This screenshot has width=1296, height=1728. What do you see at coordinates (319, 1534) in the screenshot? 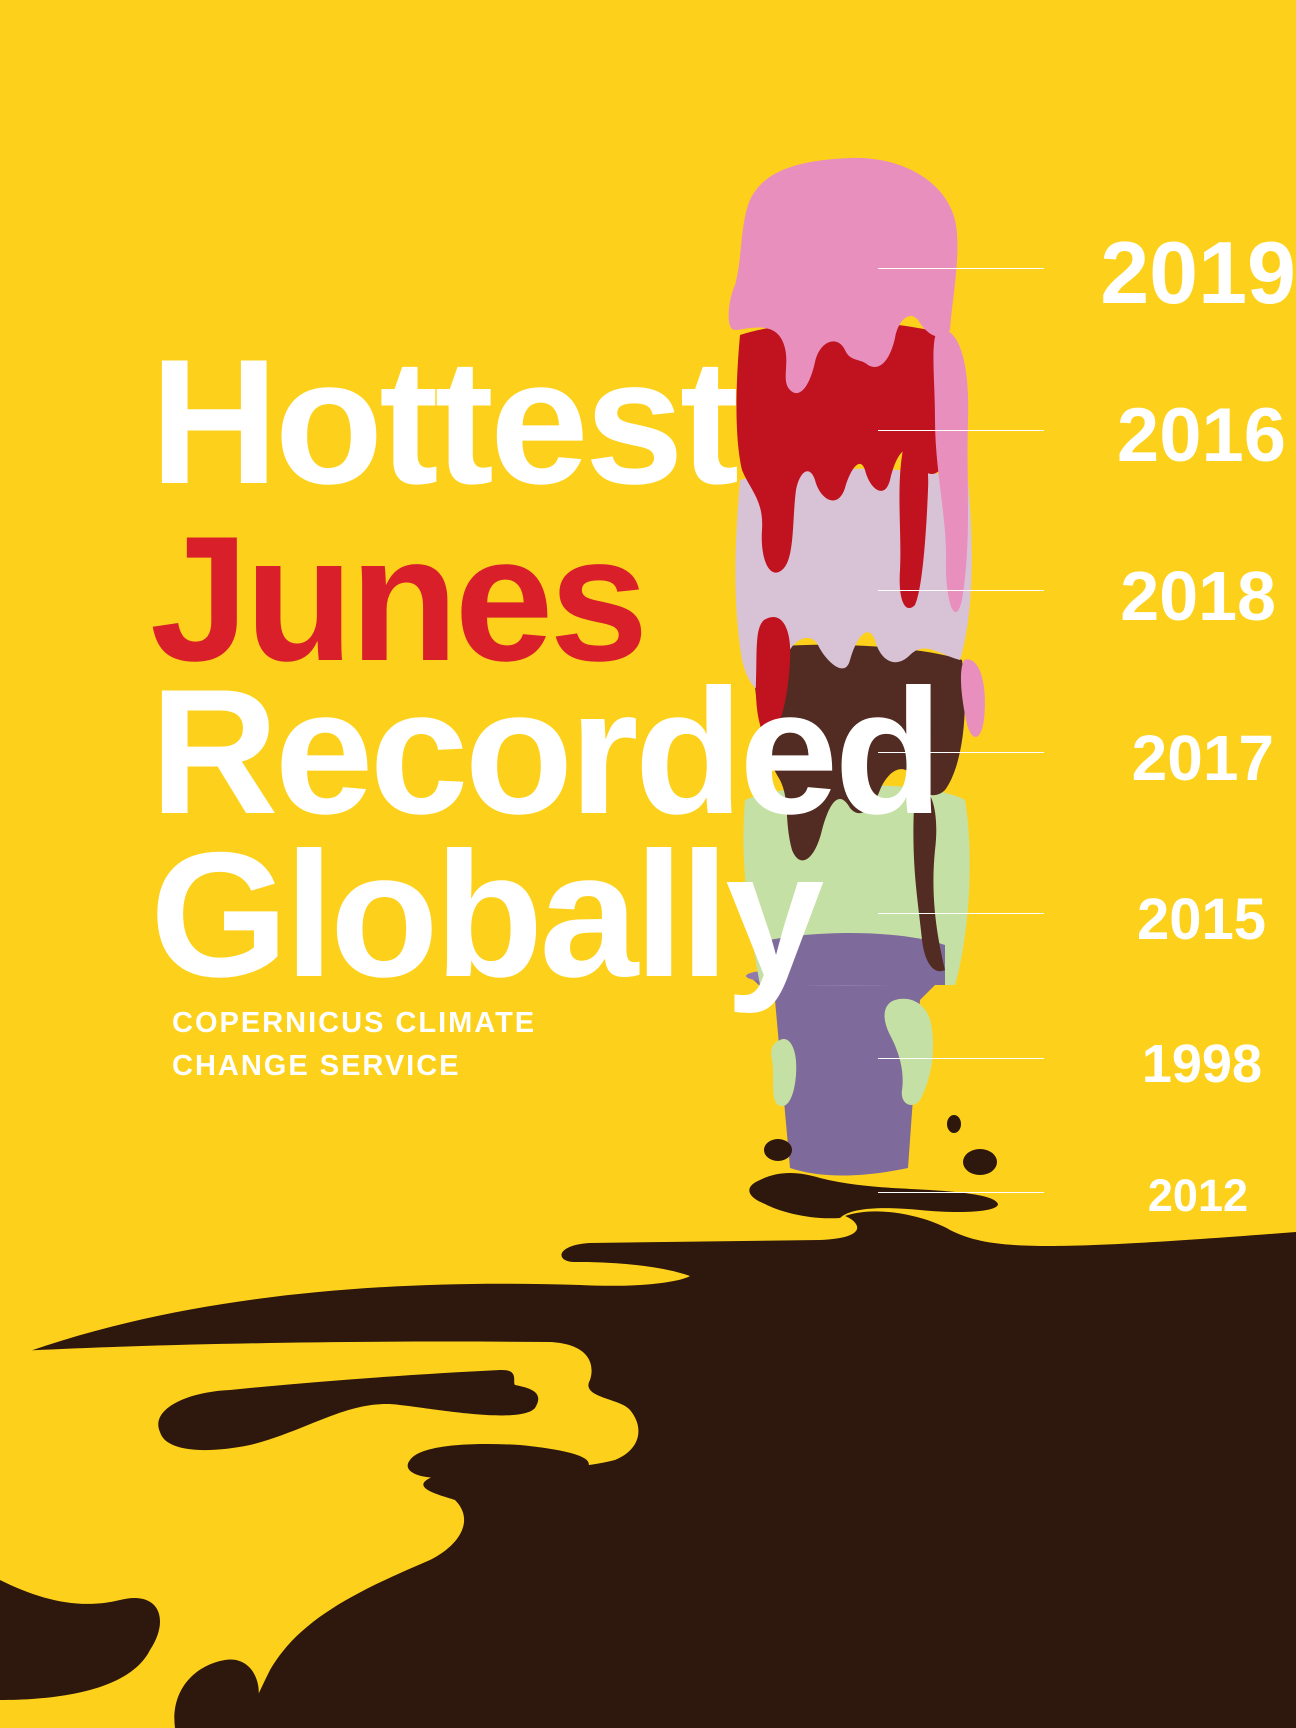
I see `yellow-river` at bounding box center [319, 1534].